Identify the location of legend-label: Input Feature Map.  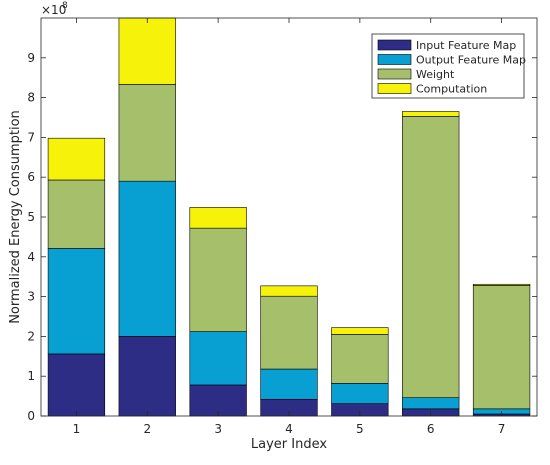
(466, 45).